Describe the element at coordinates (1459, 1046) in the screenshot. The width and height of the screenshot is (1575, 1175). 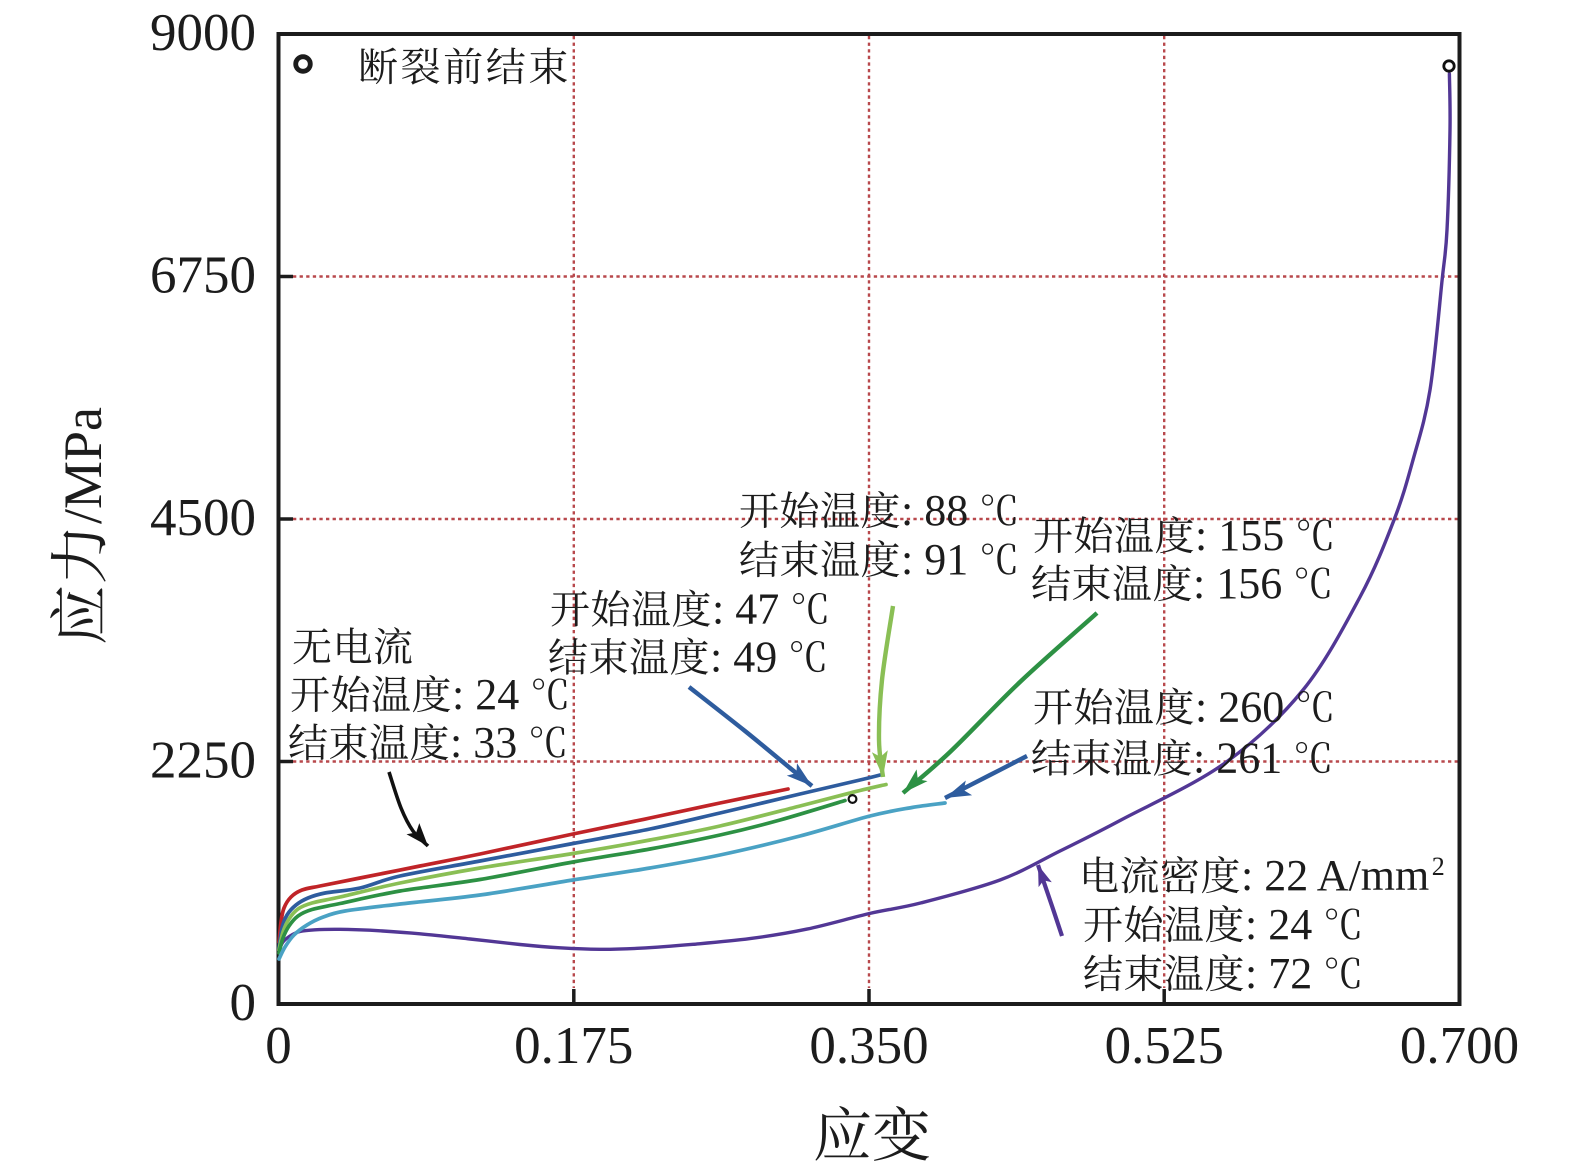
I see `svg-text: 0.700` at that location.